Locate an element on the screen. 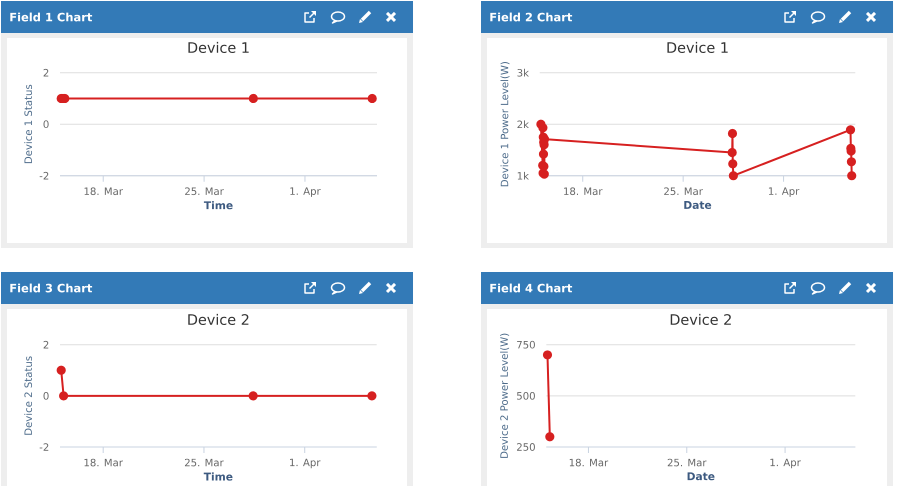 The width and height of the screenshot is (898, 486). chart-title: Field 1 Chart is located at coordinates (51, 17).